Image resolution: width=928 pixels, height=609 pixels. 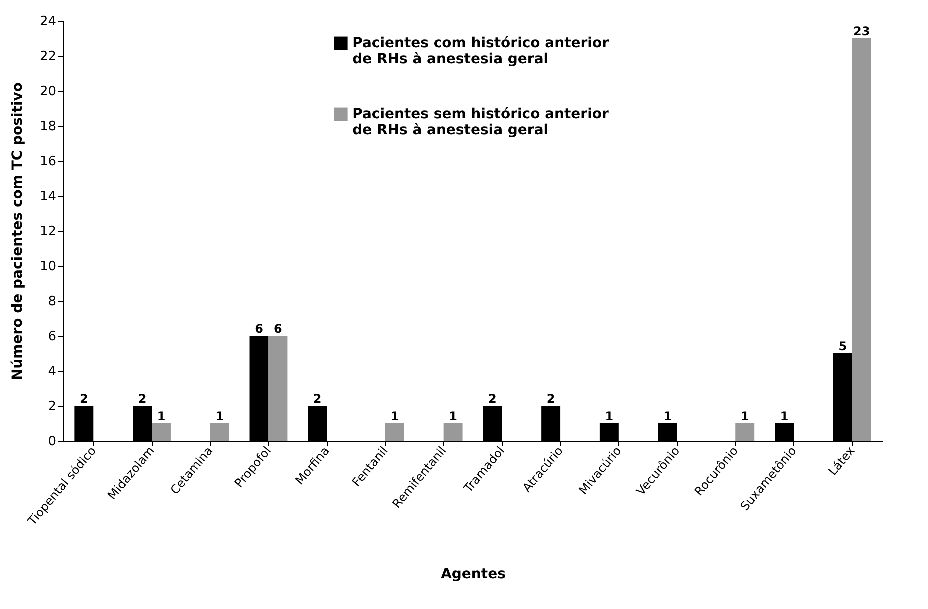 What do you see at coordinates (861, 31) in the screenshot?
I see `data-label: 23` at bounding box center [861, 31].